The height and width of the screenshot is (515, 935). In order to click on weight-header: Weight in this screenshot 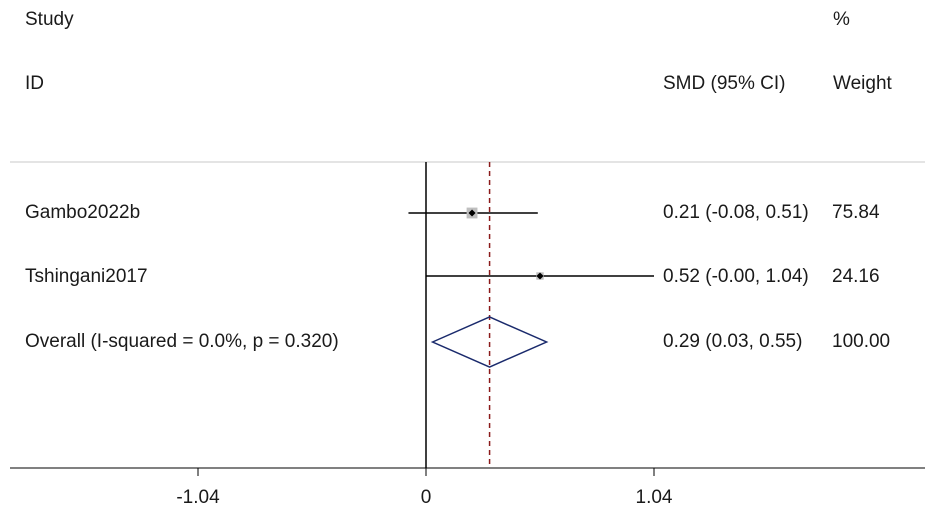, I will do `click(862, 83)`.